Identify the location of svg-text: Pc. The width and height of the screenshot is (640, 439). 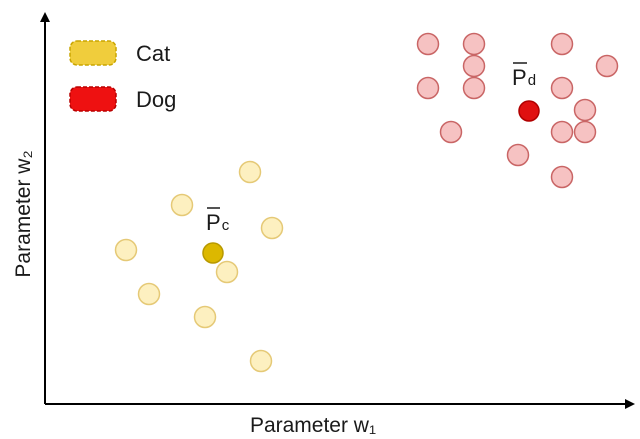
(218, 222).